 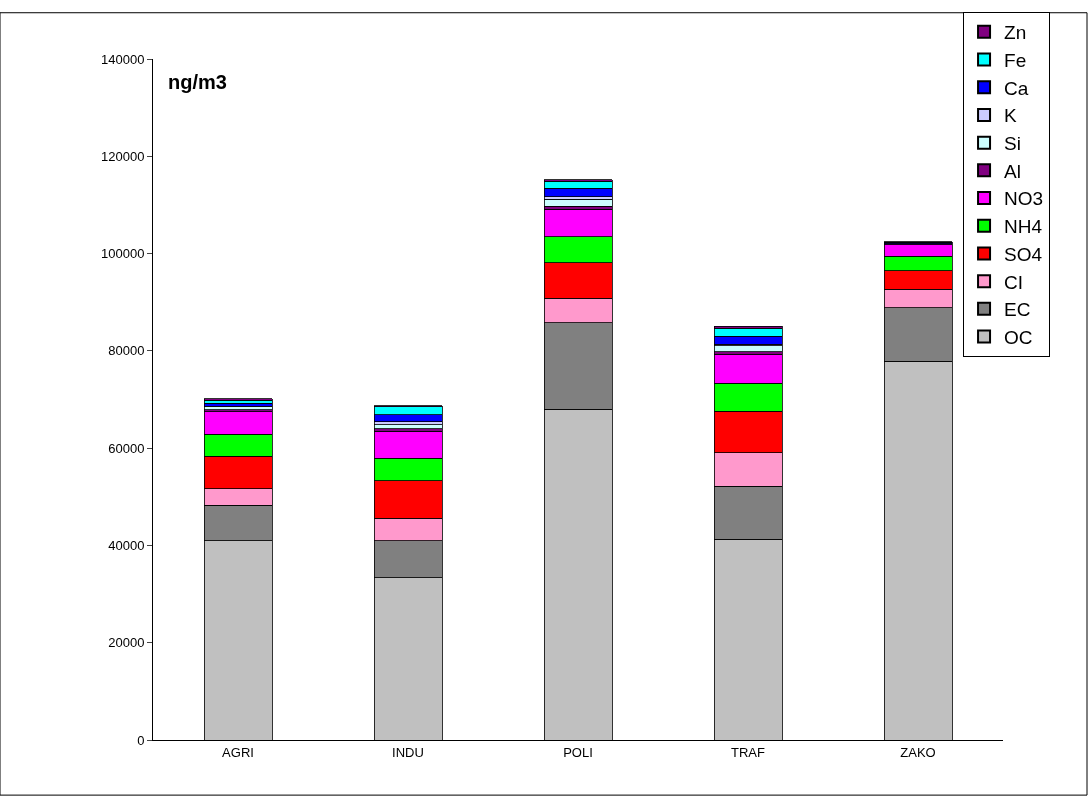 What do you see at coordinates (126, 643) in the screenshot?
I see `y-tick-label: 20000` at bounding box center [126, 643].